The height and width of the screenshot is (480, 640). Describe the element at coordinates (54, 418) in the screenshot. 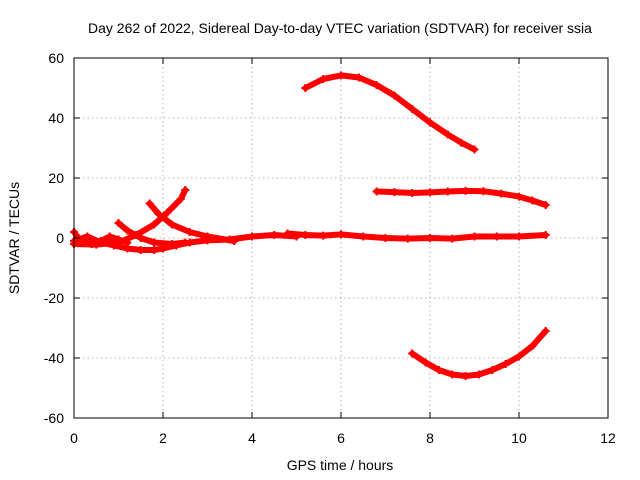

I see `y-tick-label: -60` at that location.